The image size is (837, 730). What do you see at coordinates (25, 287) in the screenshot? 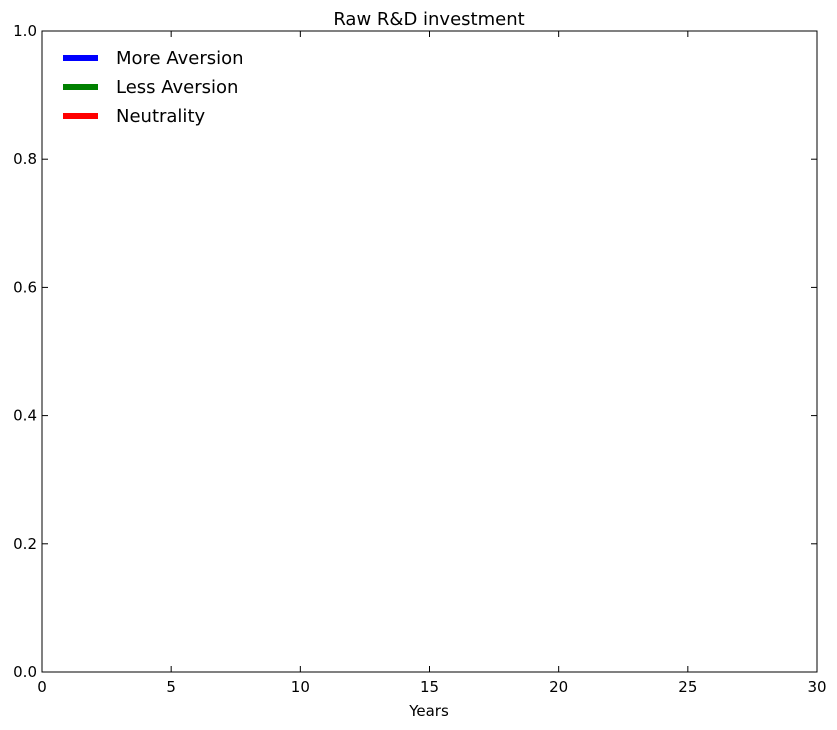
I see `y-tick-label: 0.6` at bounding box center [25, 287].